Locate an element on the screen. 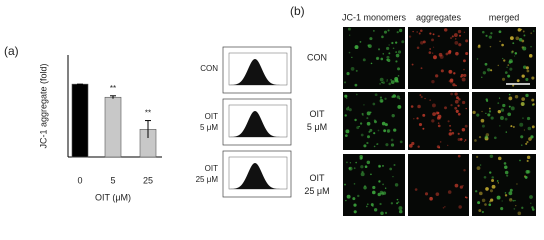 Image resolution: width=544 pixels, height=240 pixels. significance: ** is located at coordinates (148, 113).